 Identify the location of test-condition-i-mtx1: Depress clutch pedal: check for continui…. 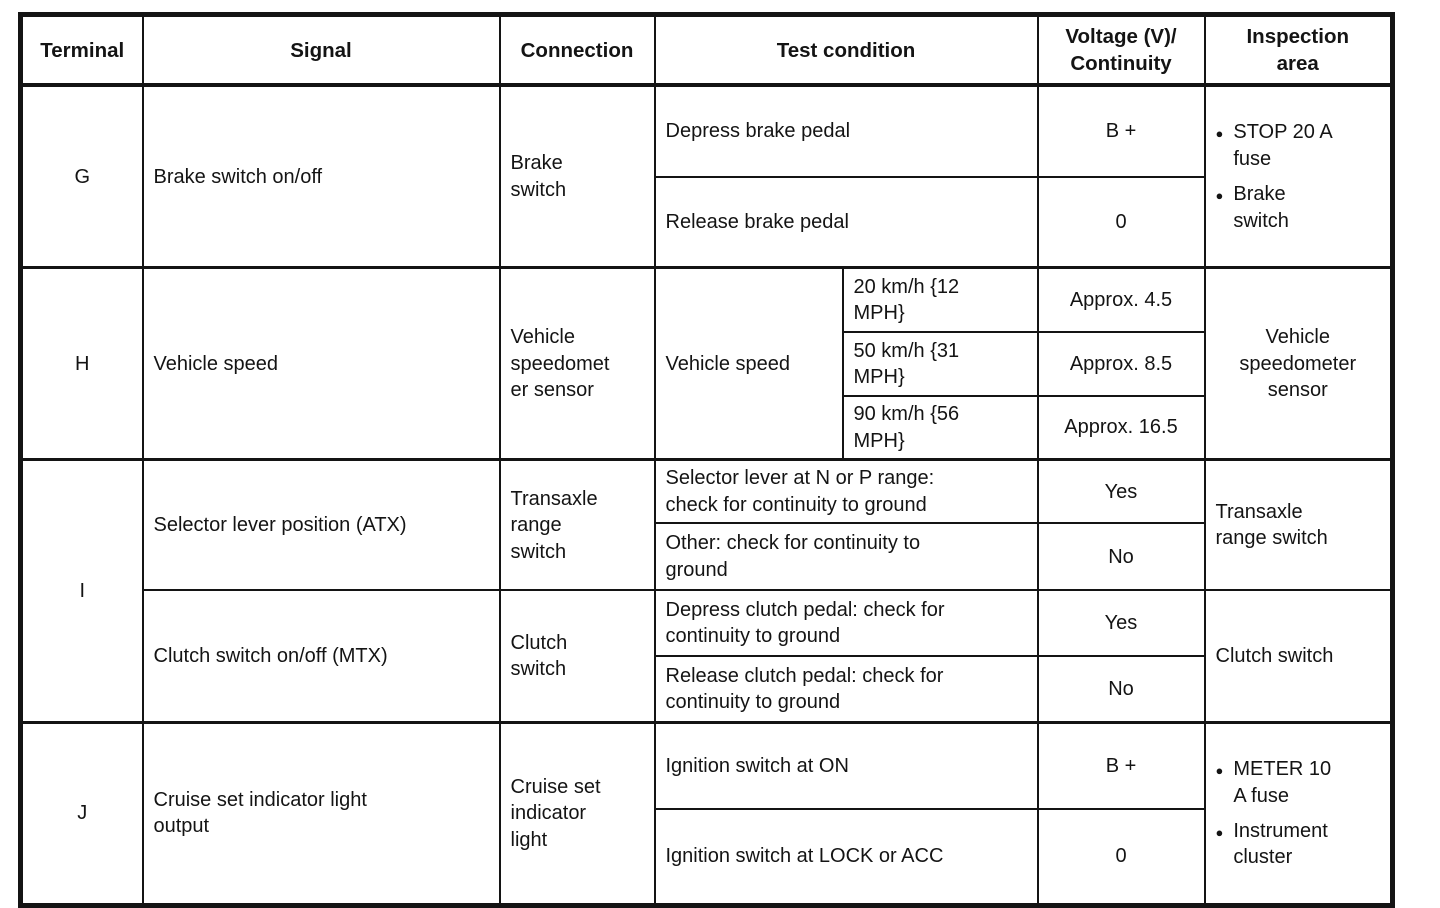
(846, 623).